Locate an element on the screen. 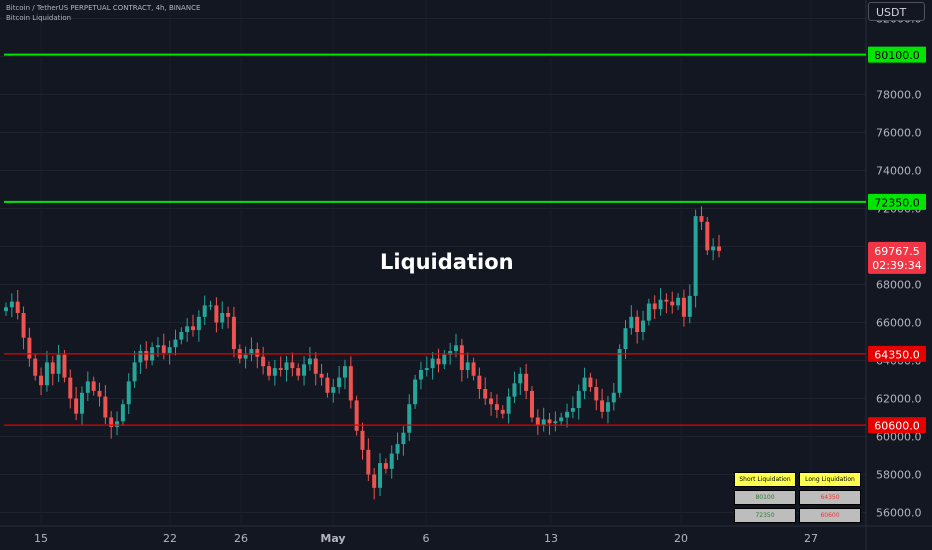 This screenshot has width=932, height=550. table-header-long: Long Liquidation is located at coordinates (830, 479).